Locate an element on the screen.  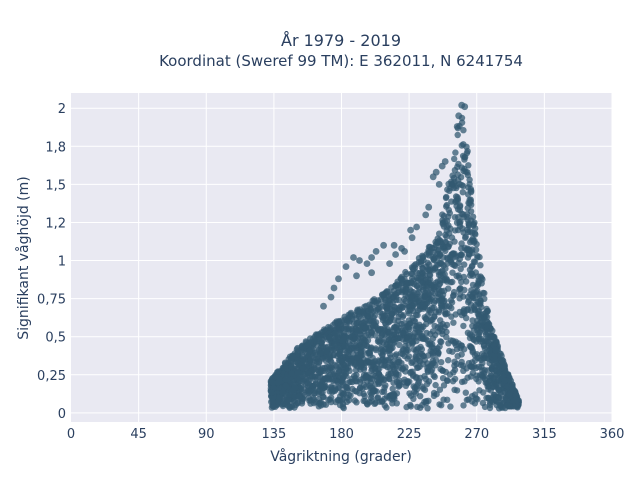
x-tick-label: 315 is located at coordinates (544, 434).